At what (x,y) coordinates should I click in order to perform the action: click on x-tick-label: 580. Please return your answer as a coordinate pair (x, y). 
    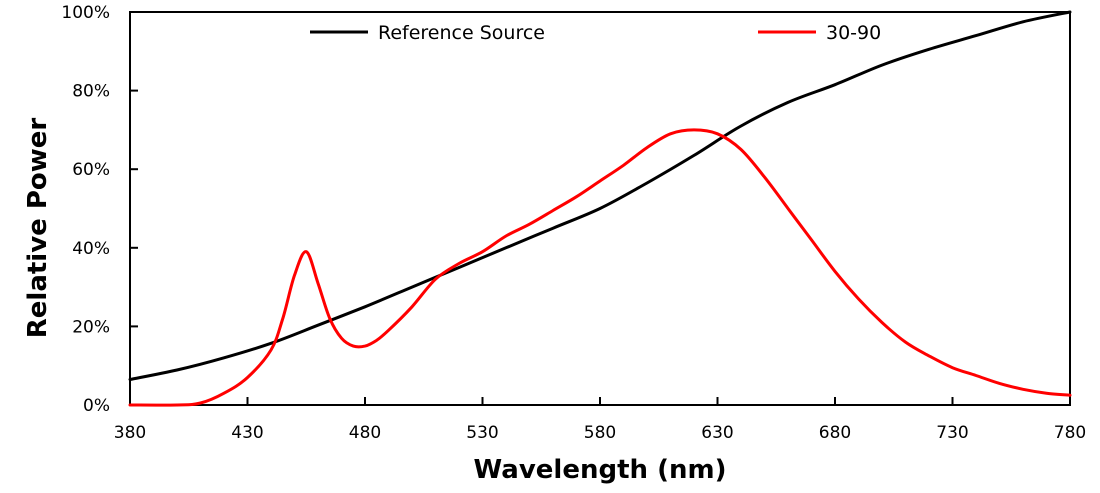
    Looking at the image, I should click on (600, 433).